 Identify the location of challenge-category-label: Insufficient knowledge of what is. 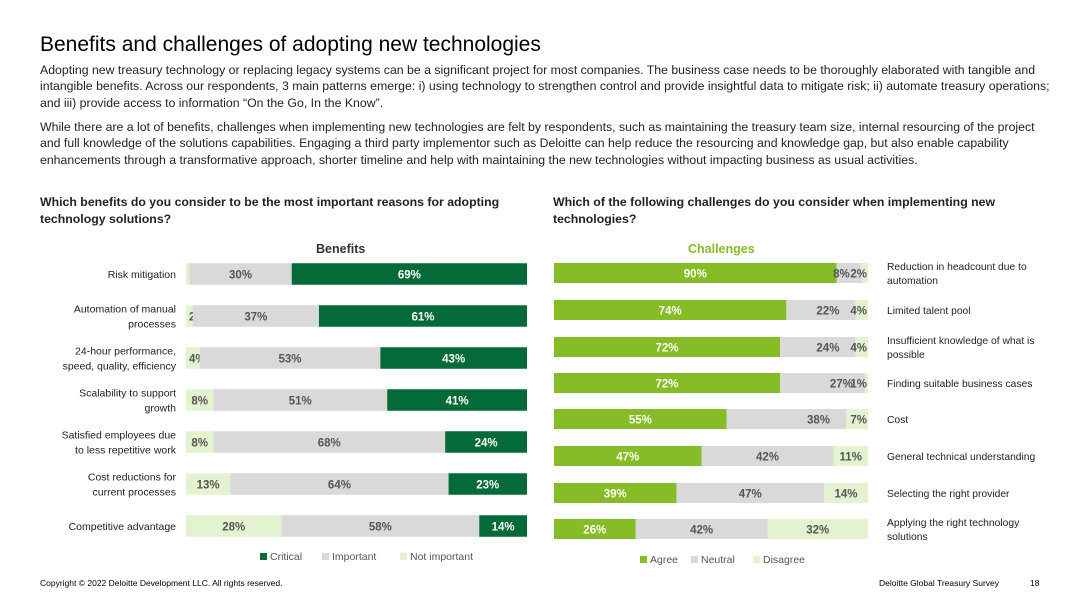
(961, 341).